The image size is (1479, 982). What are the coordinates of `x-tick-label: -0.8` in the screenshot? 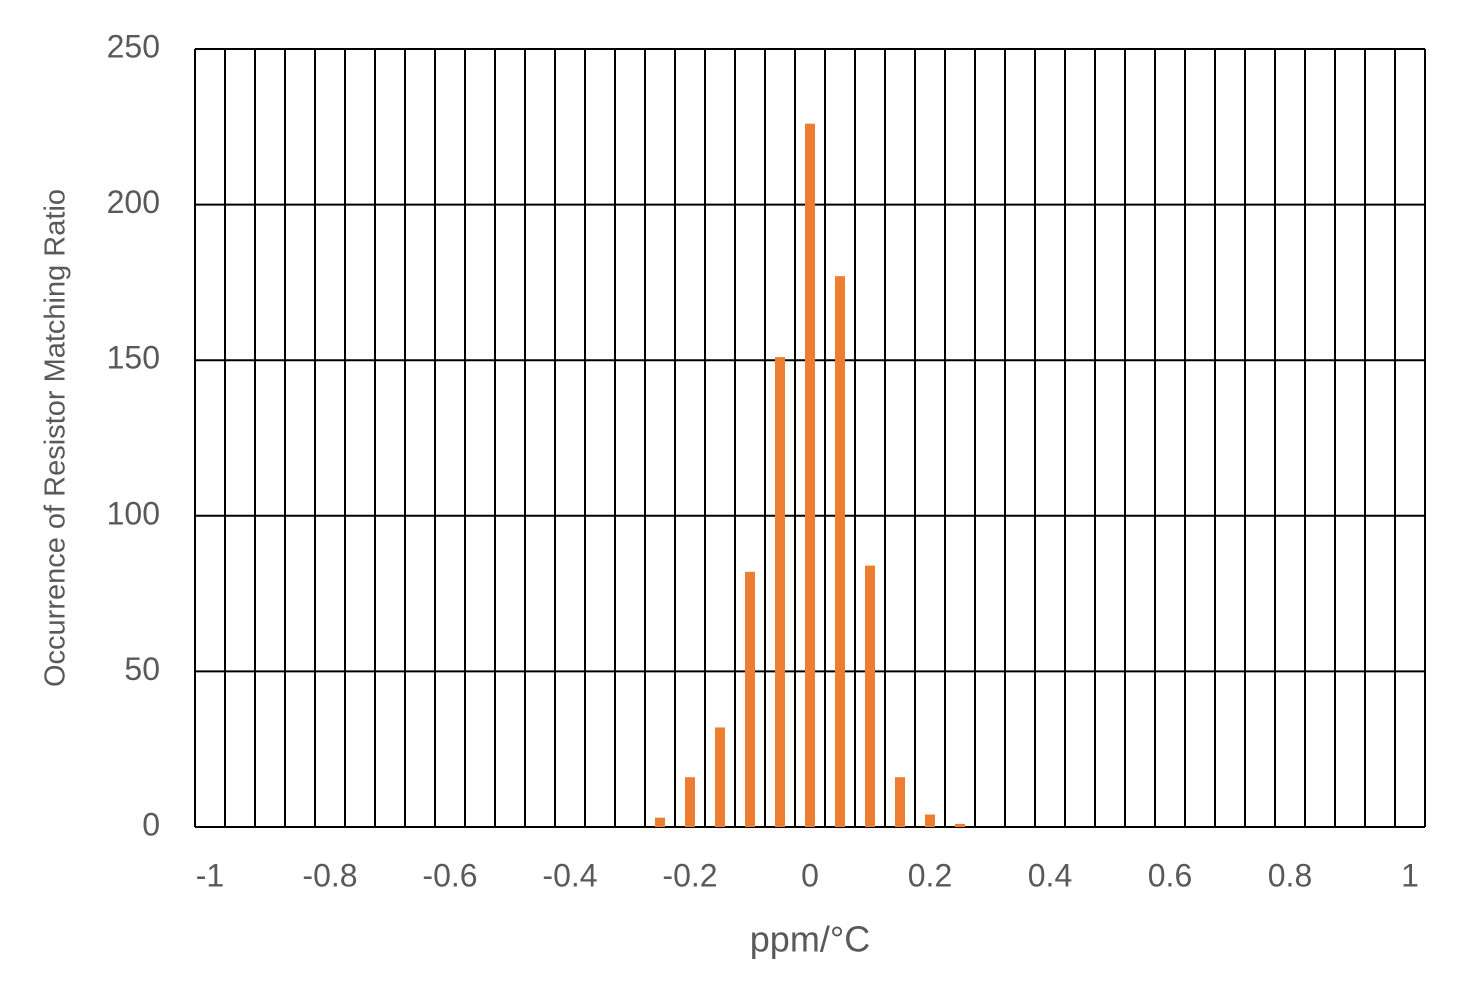 It's located at (329, 875).